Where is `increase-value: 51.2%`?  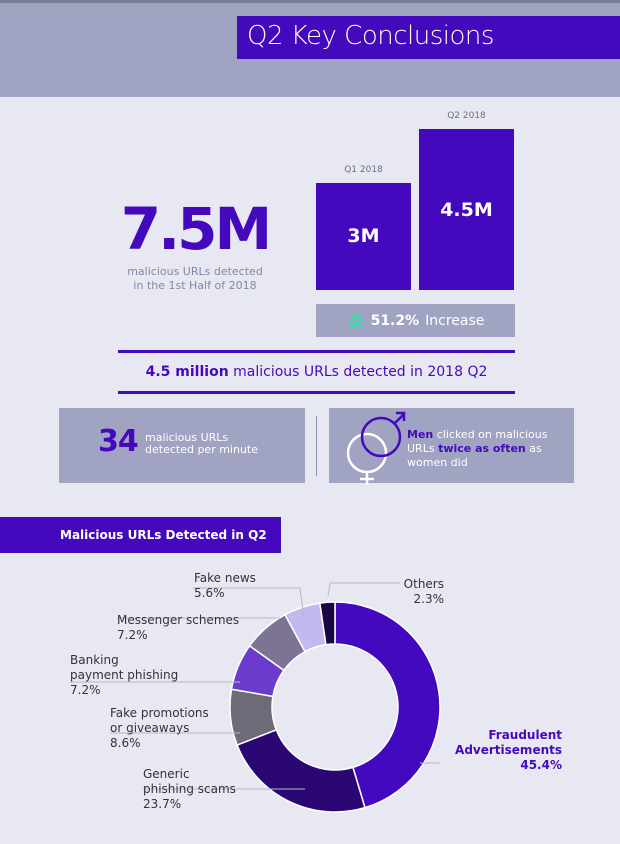
increase-value: 51.2% is located at coordinates (395, 320).